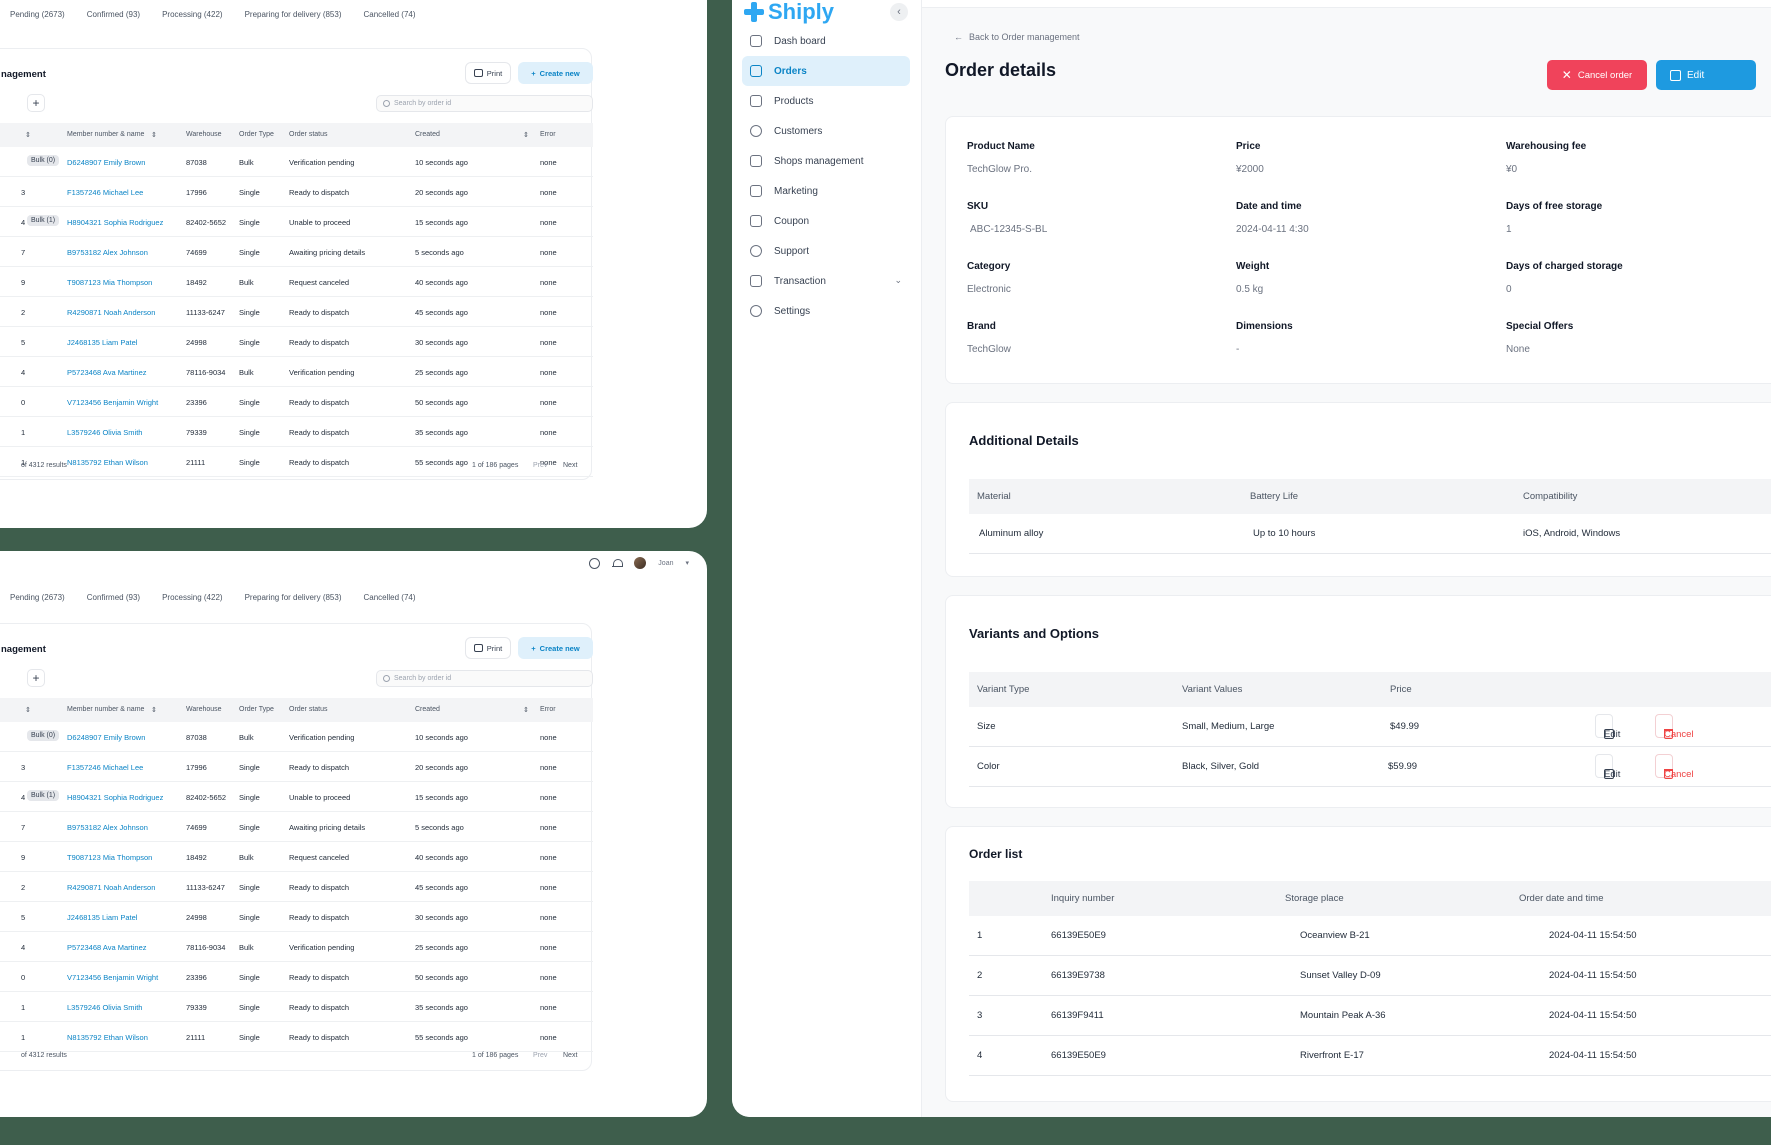 The height and width of the screenshot is (1145, 1771). I want to click on sidebar-item-products: Products, so click(826, 101).